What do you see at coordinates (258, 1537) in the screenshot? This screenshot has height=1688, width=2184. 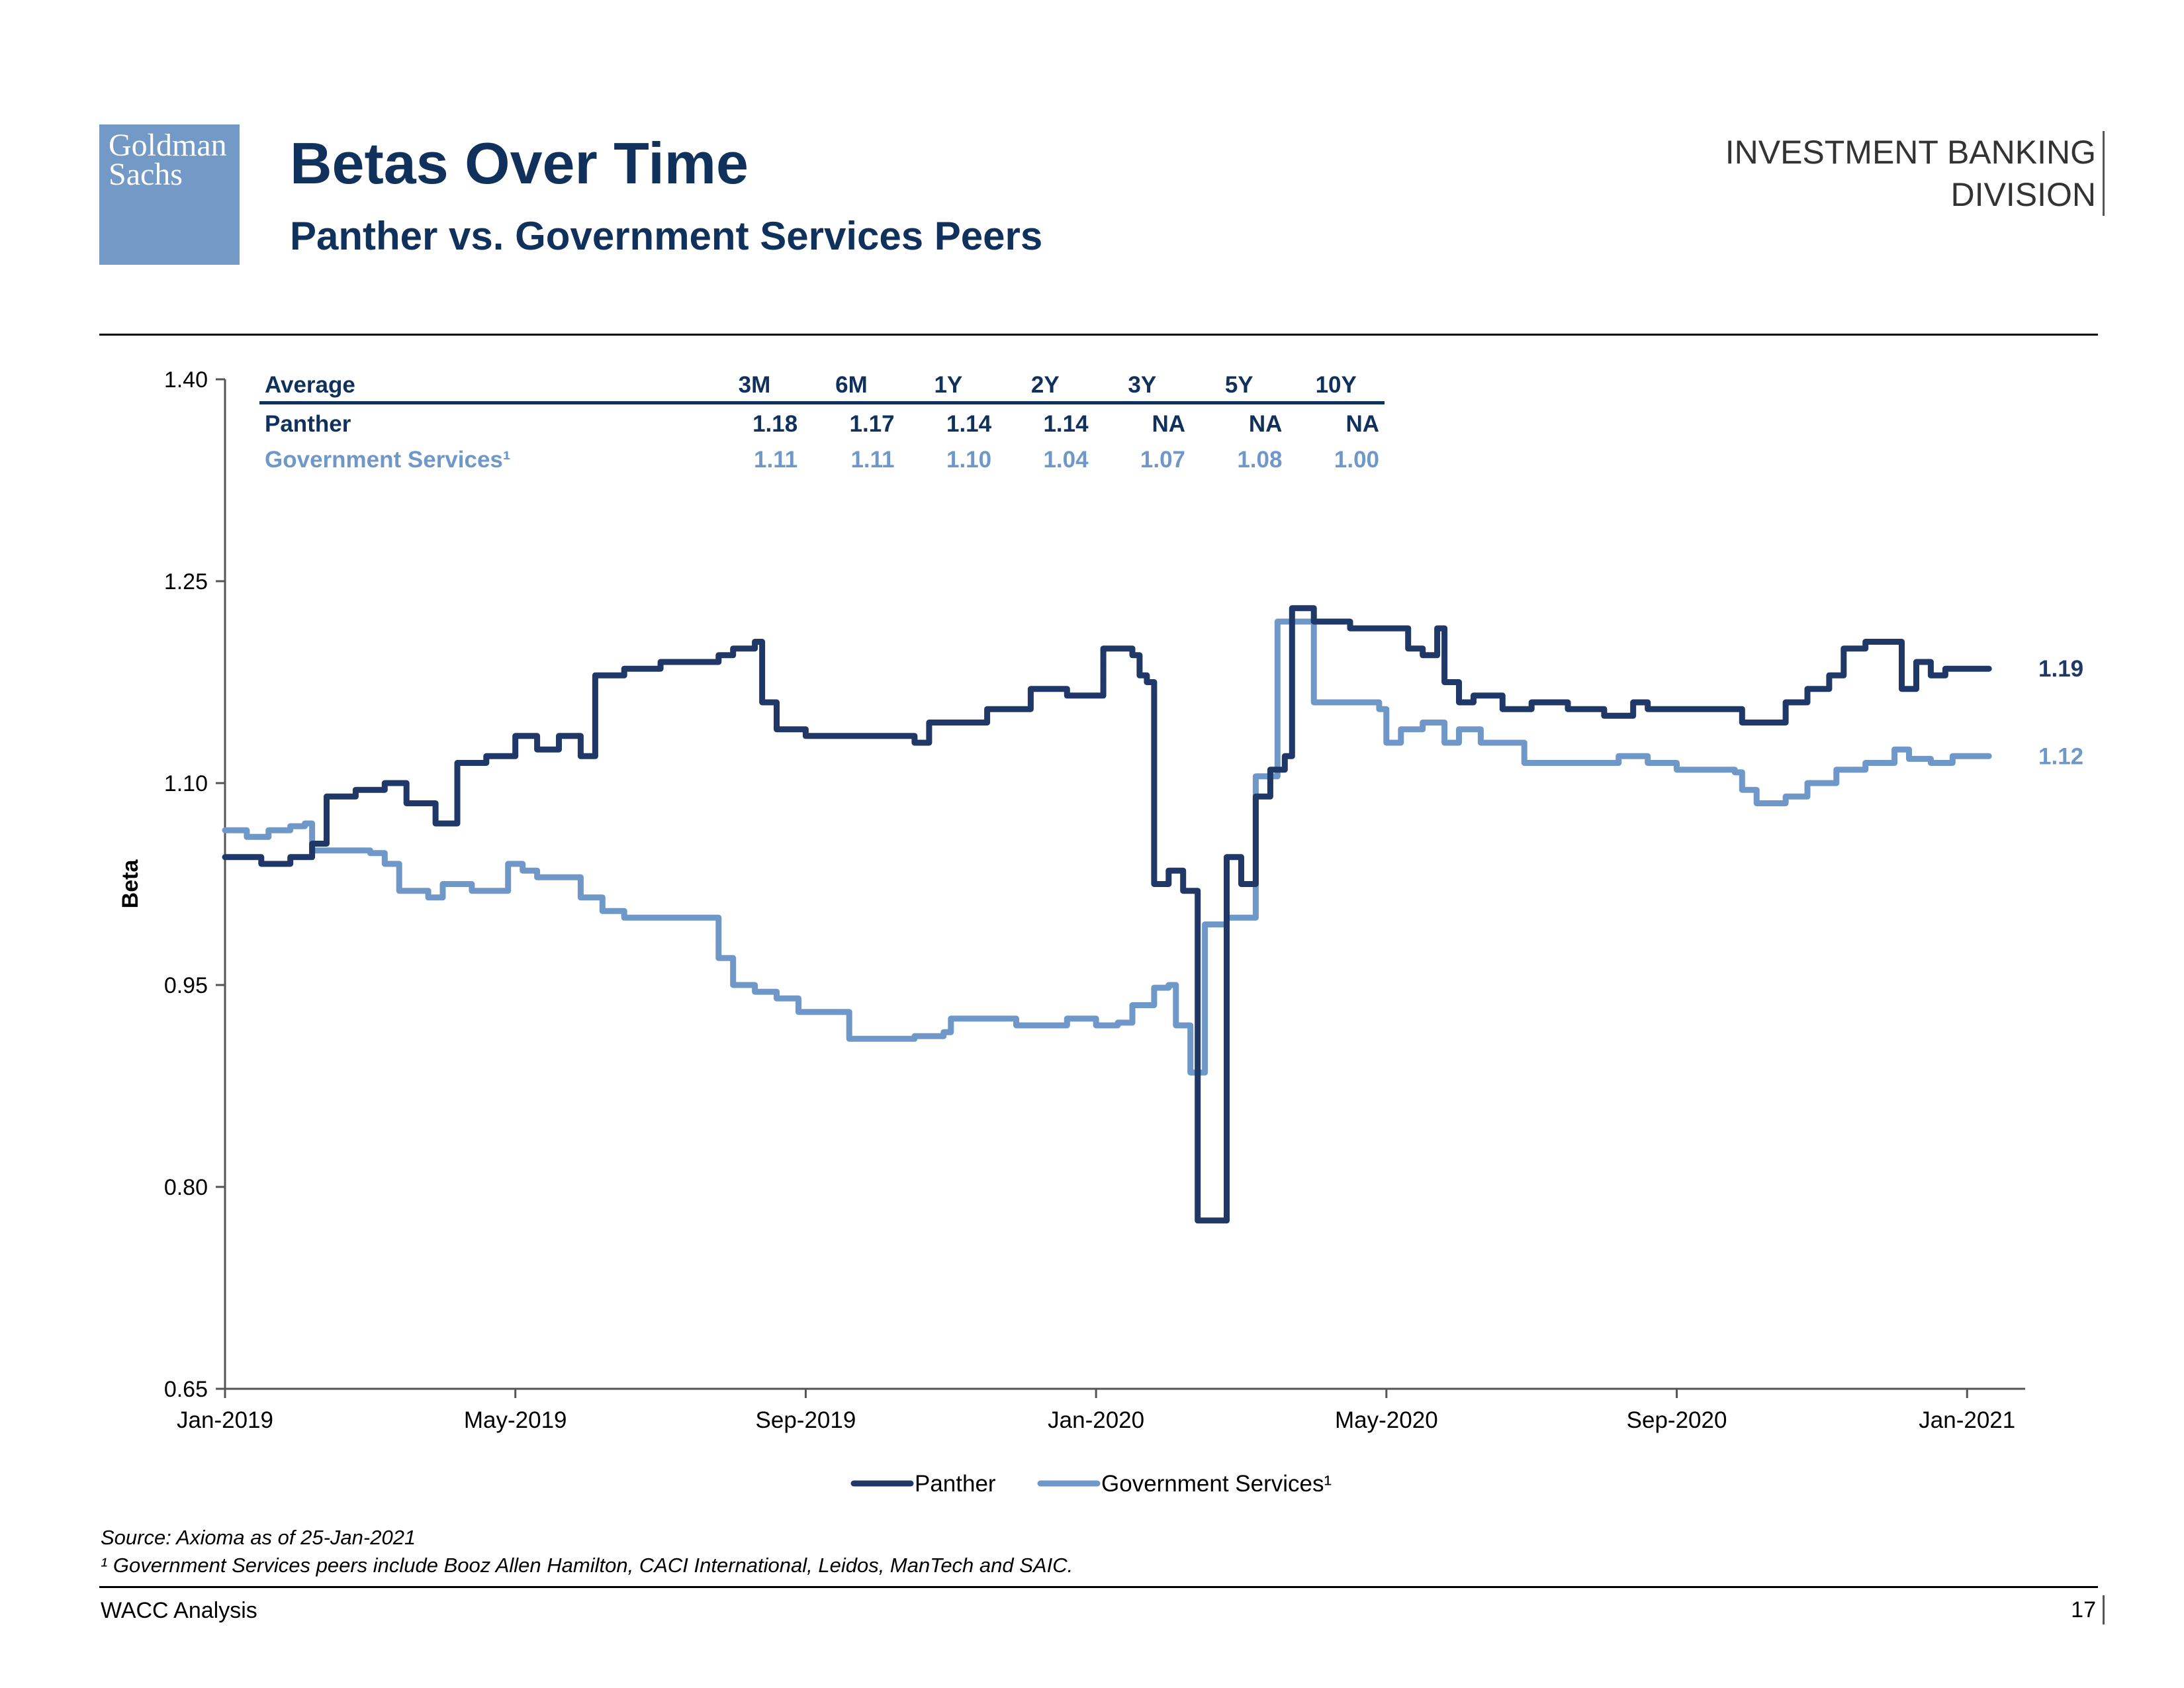 I see `source-note: Source: Axioma as of 25-Jan-2021` at bounding box center [258, 1537].